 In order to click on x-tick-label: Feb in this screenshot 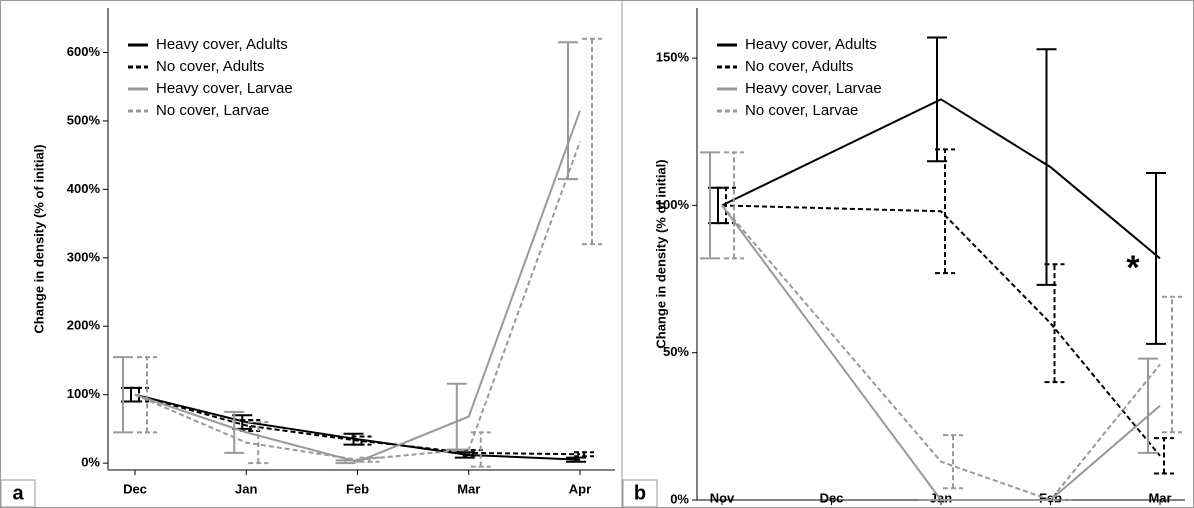, I will do `click(357, 488)`.